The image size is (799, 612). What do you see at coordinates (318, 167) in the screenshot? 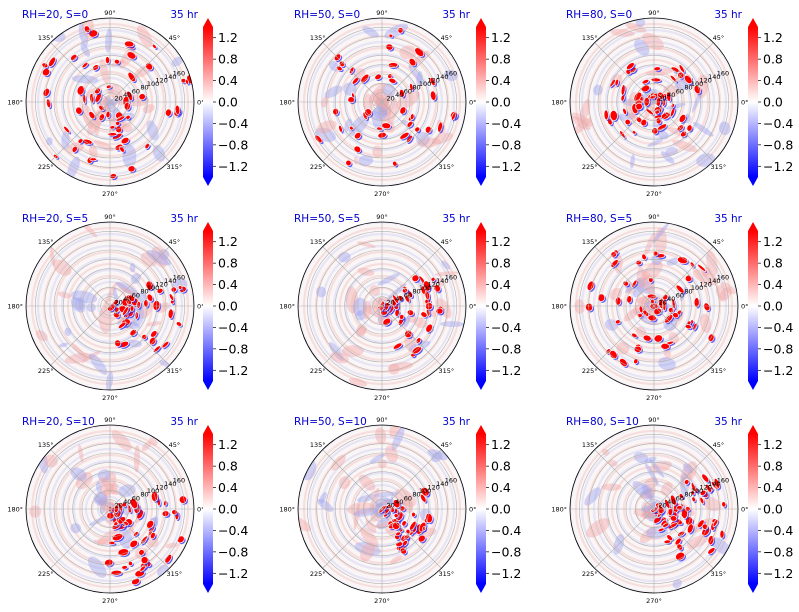
I see `angle-tick-label: 225°` at bounding box center [318, 167].